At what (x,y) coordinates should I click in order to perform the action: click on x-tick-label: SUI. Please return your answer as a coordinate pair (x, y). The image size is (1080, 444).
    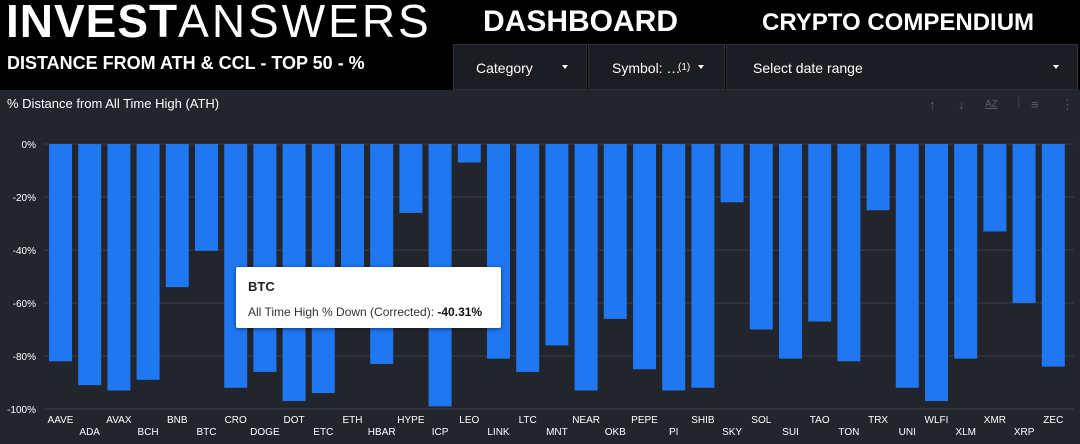
    Looking at the image, I should click on (790, 432).